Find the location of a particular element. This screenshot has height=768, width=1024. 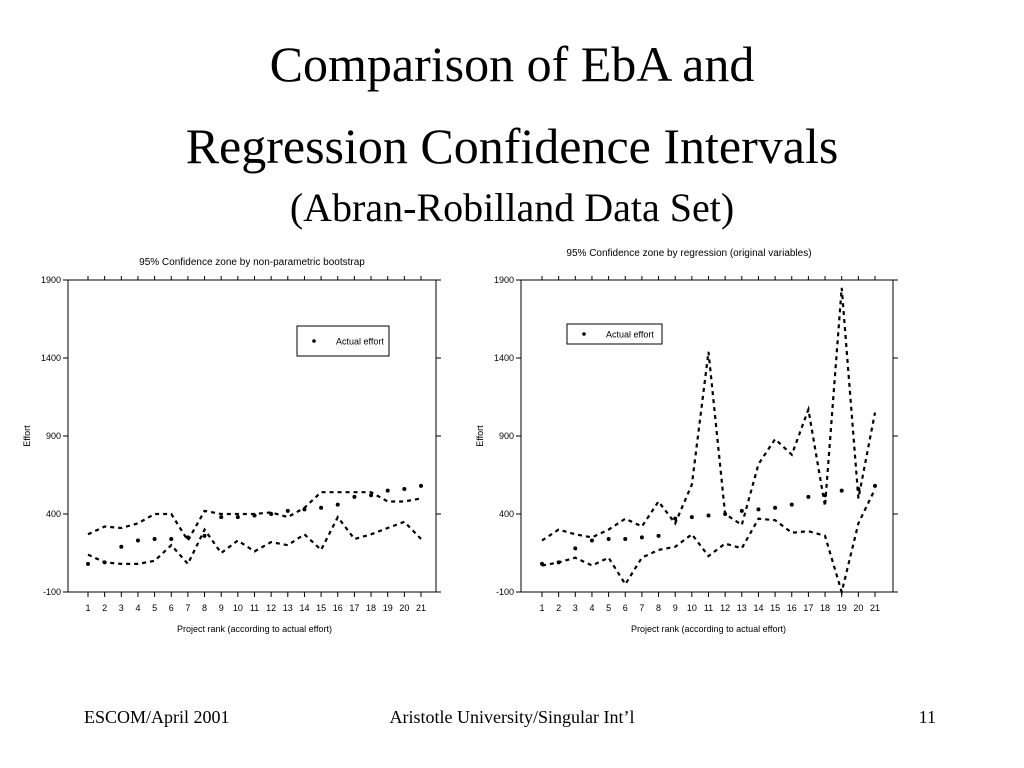

x-tick-label: 19 is located at coordinates (842, 608).